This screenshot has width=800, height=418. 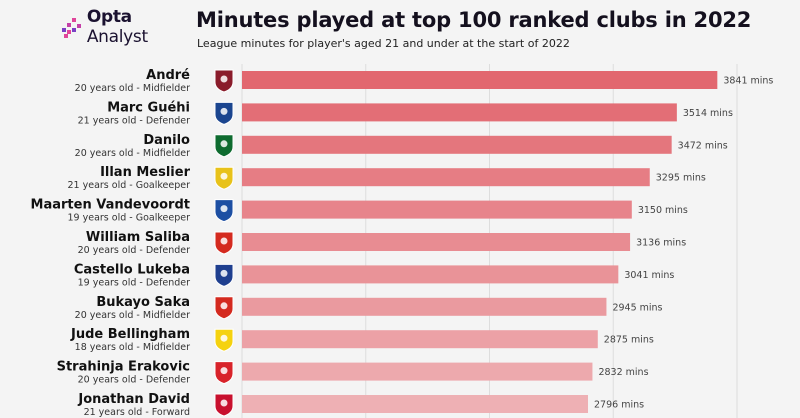 I want to click on player-name: Jonathan David, so click(x=133, y=399).